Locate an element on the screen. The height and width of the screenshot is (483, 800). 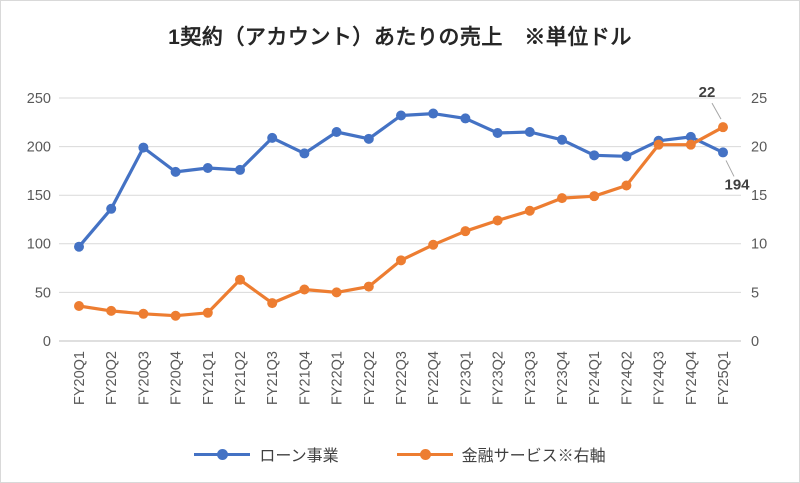
svg-text: FY24Q3 is located at coordinates (660, 378).